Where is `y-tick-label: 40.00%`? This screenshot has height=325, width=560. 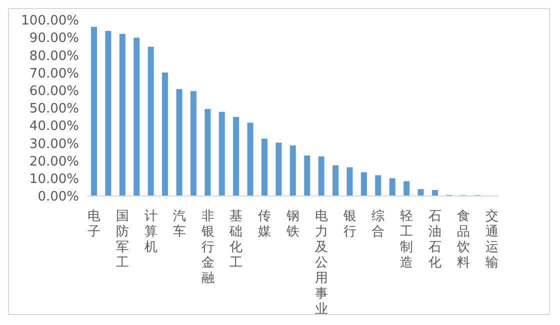 y-tick-label: 40.00% is located at coordinates (54, 126).